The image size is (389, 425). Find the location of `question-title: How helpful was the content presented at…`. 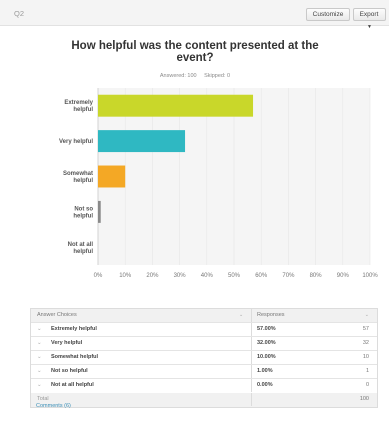

question-title: How helpful was the content presented at… is located at coordinates (195, 52).